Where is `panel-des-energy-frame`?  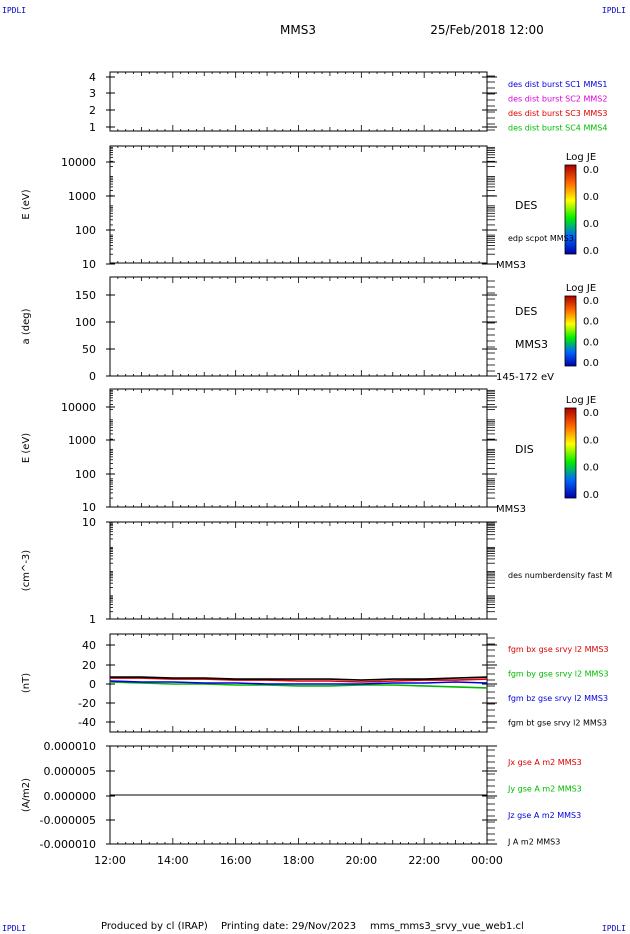 panel-des-energy-frame is located at coordinates (298, 204).